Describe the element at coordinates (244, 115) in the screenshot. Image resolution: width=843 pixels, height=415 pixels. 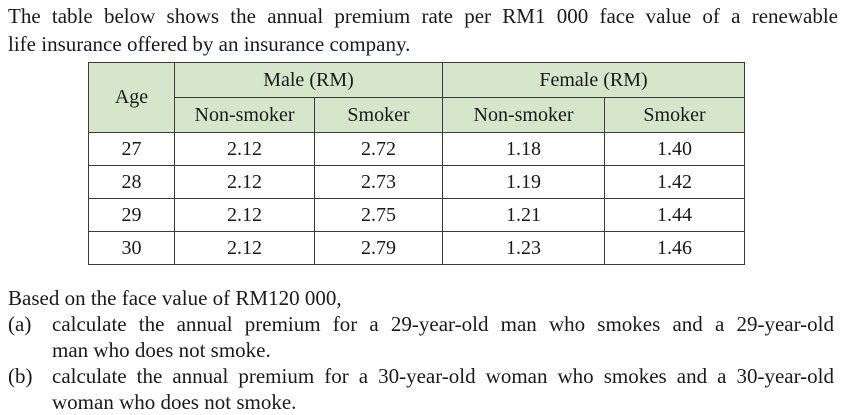
I see `header-male-non-smoker: Non-smoker` at that location.